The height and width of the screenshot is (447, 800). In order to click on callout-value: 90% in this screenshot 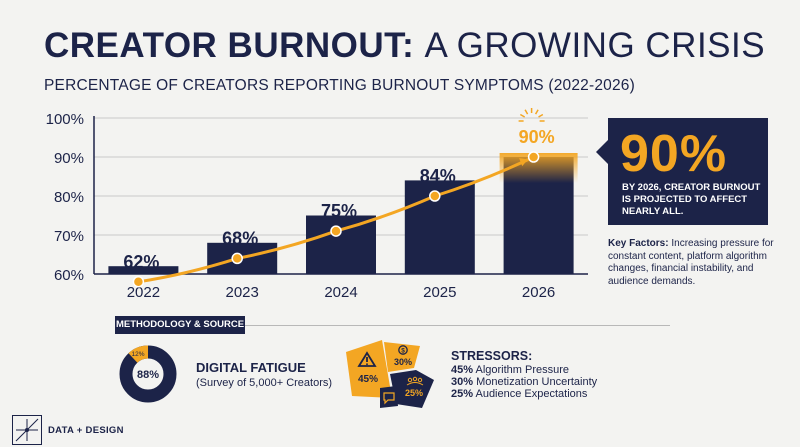, I will do `click(674, 154)`.